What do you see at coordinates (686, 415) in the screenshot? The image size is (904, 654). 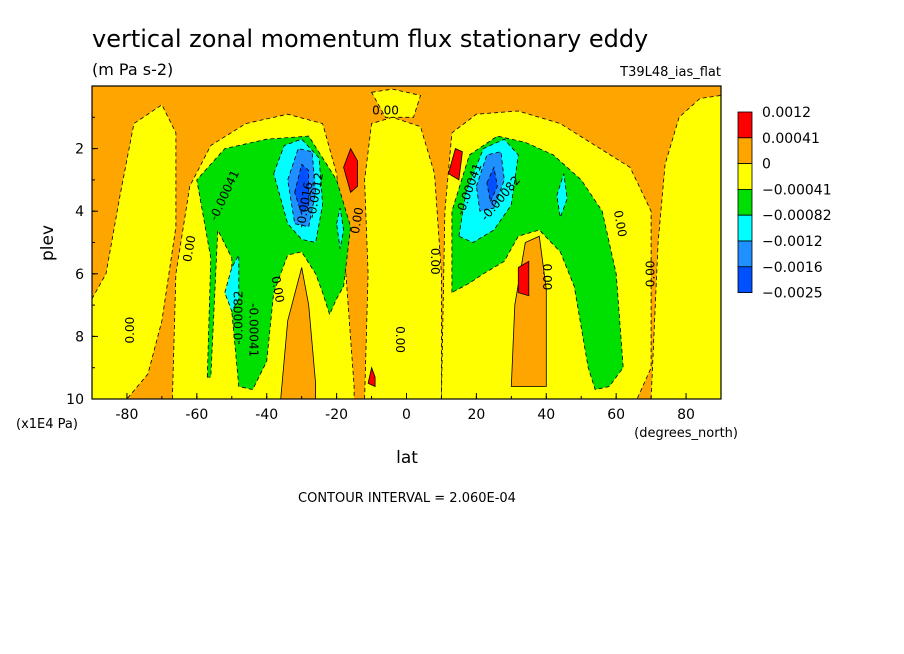 I see `x-tick-label-8: 80` at bounding box center [686, 415].